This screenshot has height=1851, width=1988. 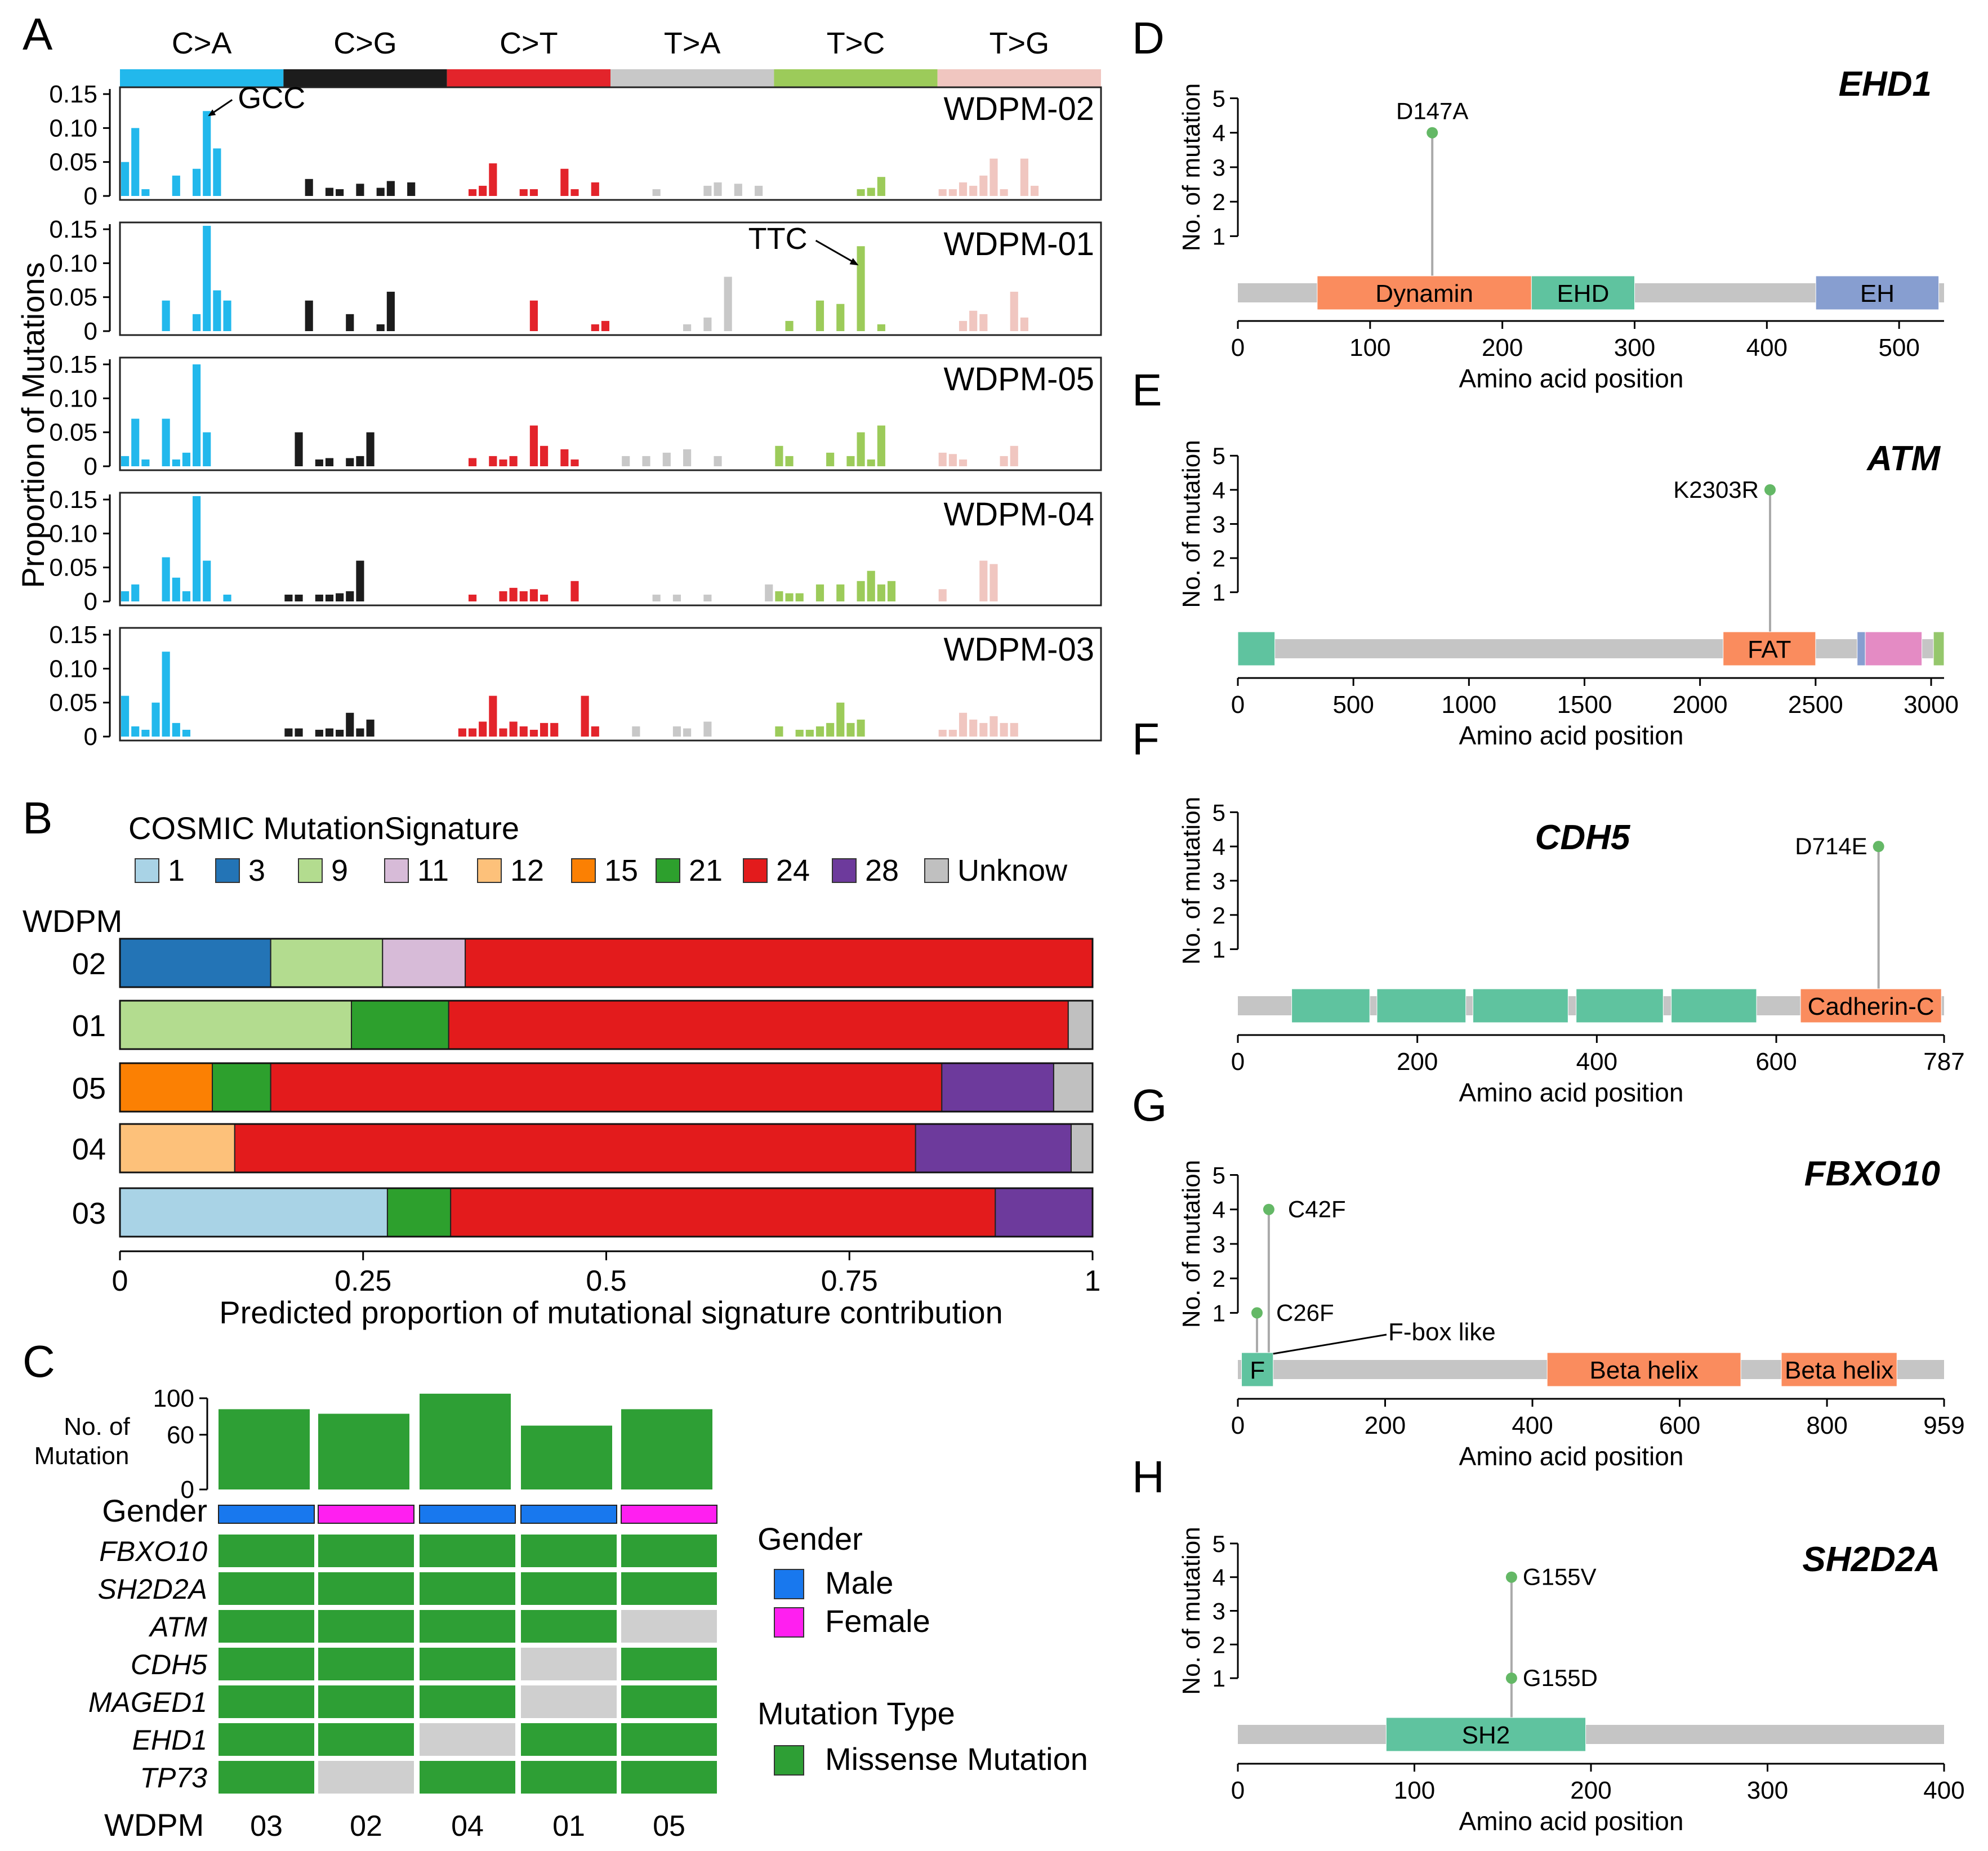 What do you see at coordinates (1019, 43) in the screenshot?
I see `mutation-class-label: T>G` at bounding box center [1019, 43].